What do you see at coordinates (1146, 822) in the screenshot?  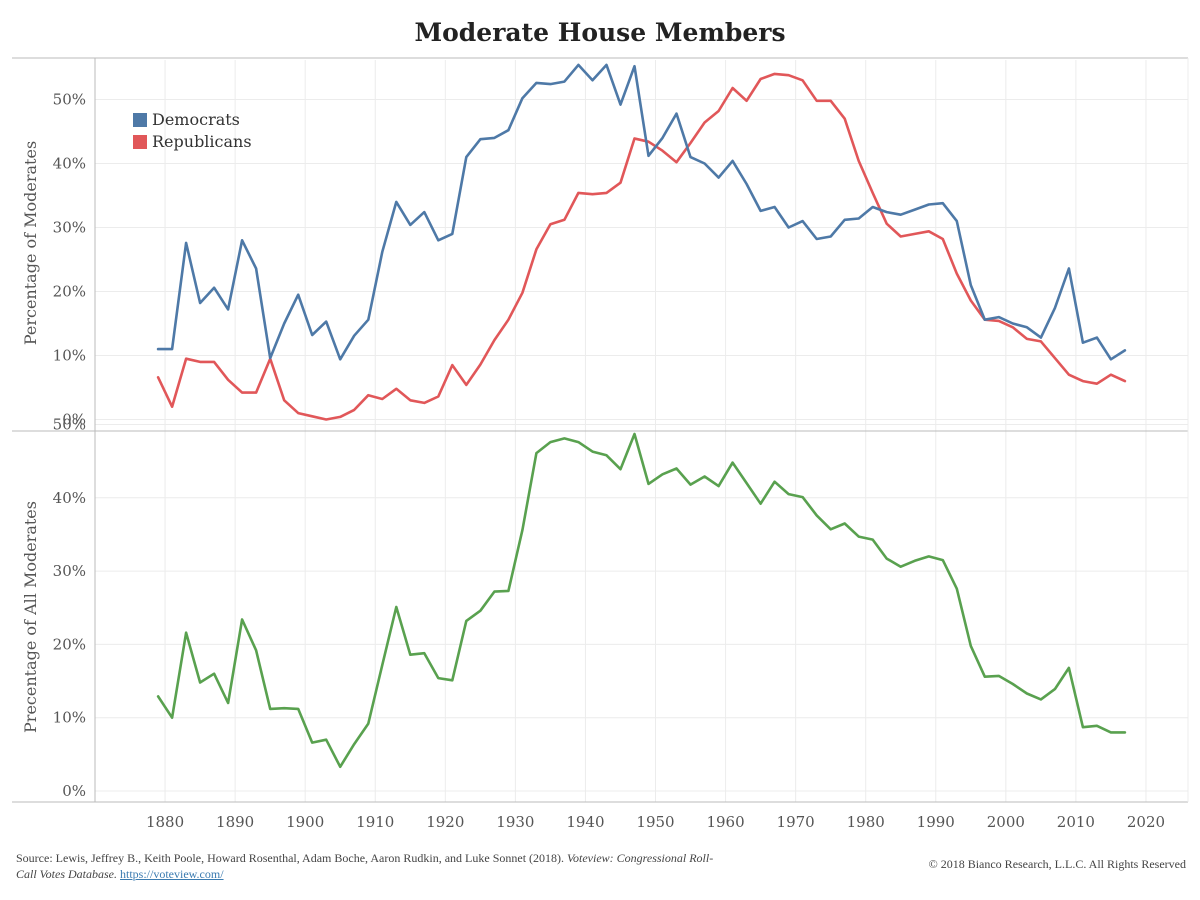 I see `x-tick-label: 2020` at bounding box center [1146, 822].